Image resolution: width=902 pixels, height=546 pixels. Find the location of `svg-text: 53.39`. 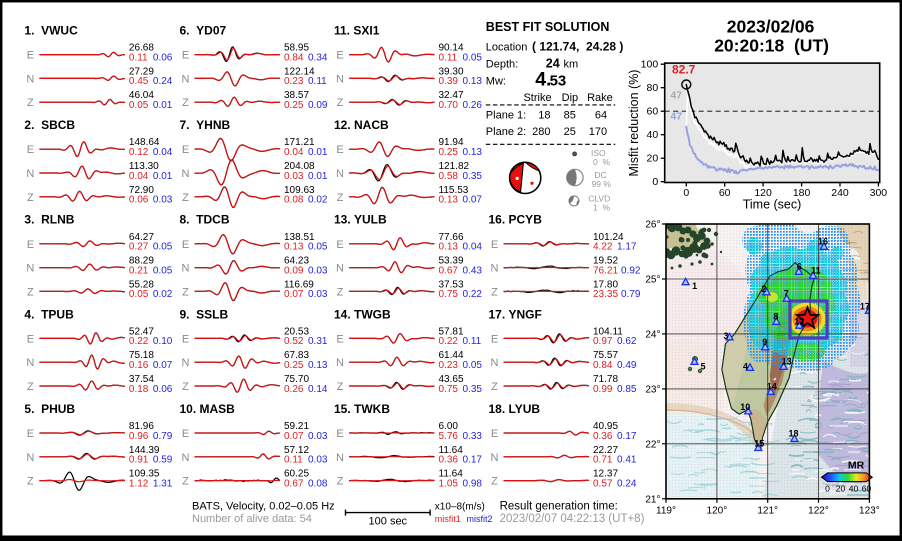

svg-text: 53.39 is located at coordinates (451, 261).